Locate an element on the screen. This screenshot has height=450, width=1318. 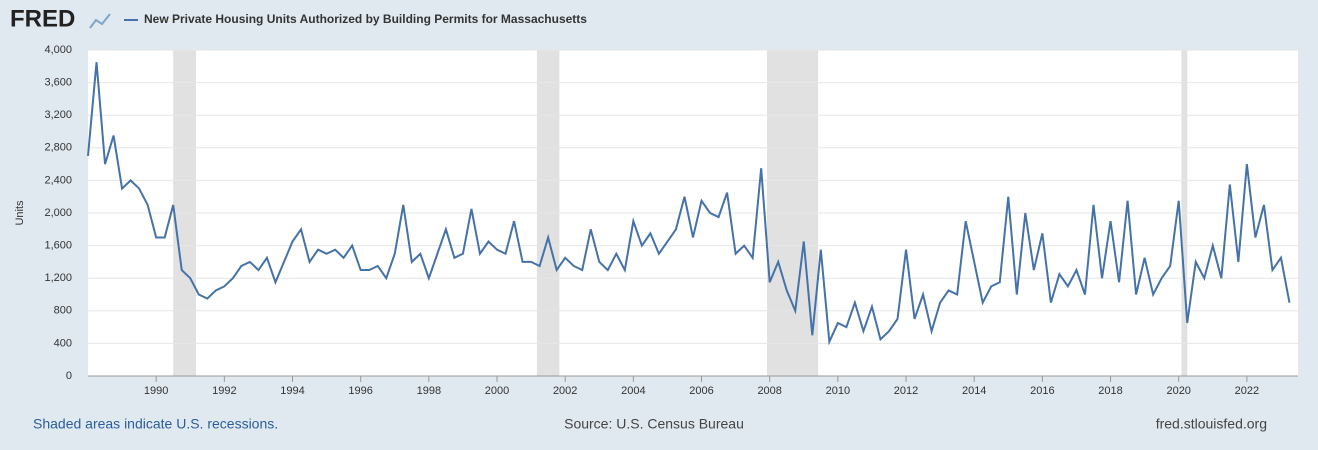
site-link: fred.stlouisfed.org is located at coordinates (1211, 424).